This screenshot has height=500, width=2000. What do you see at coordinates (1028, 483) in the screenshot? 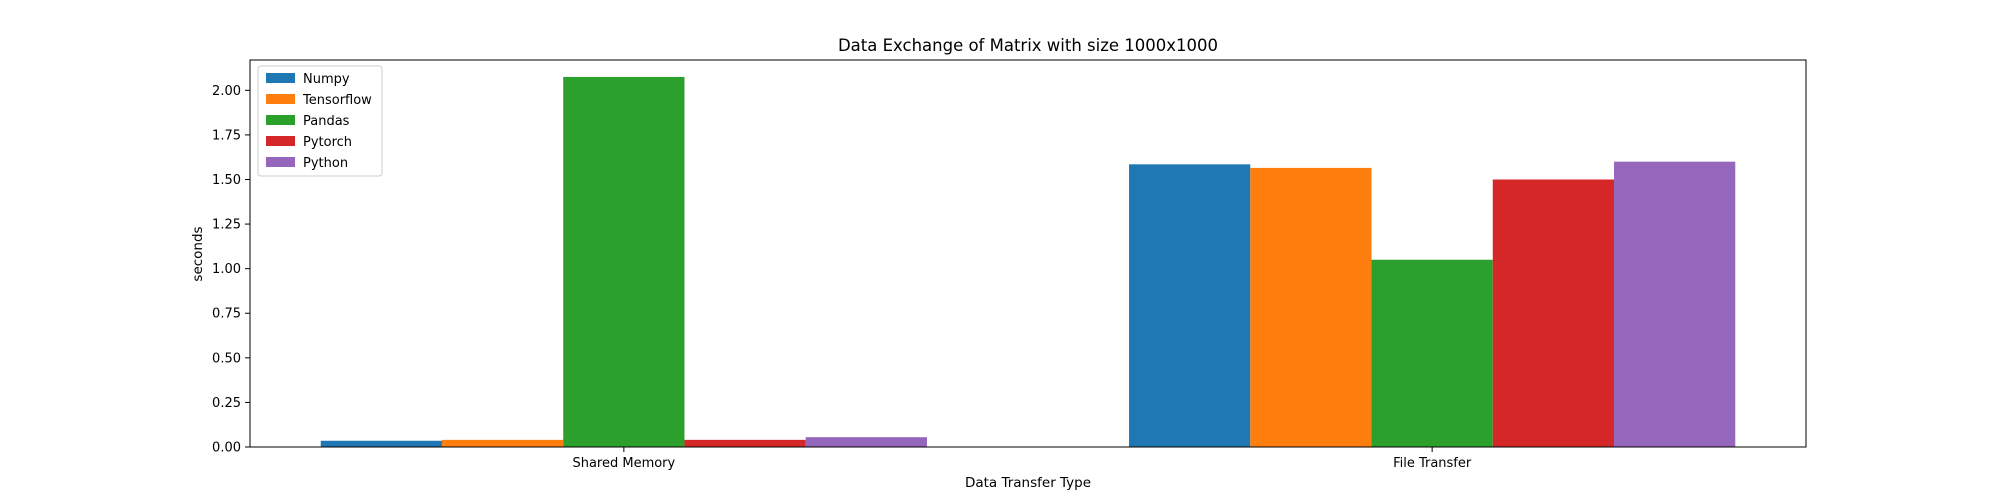
I see `x-axis-label: Data Transfer Type` at bounding box center [1028, 483].